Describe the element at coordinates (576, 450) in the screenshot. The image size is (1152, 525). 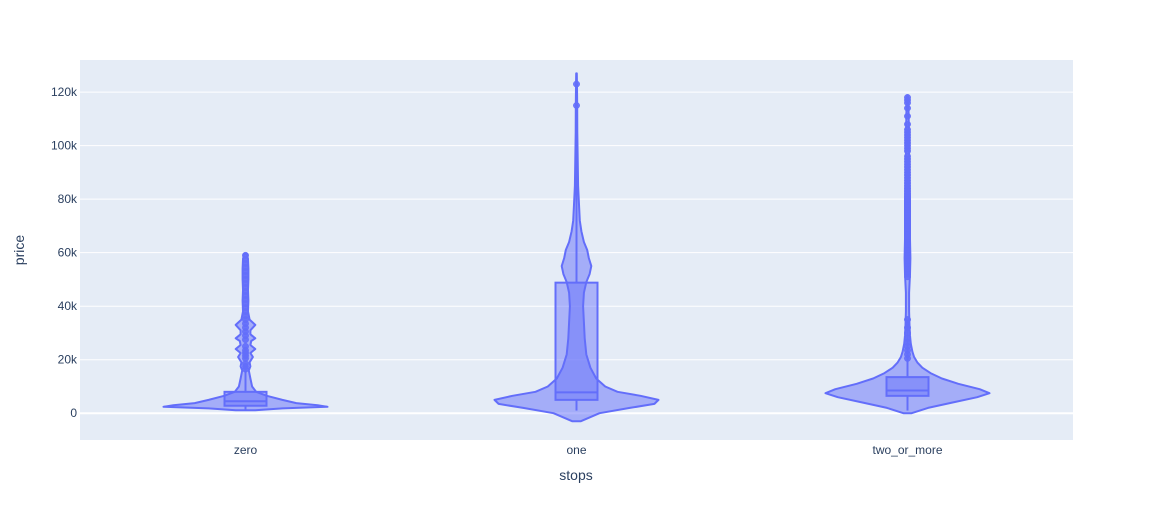
I see `x-tick-label: one` at that location.